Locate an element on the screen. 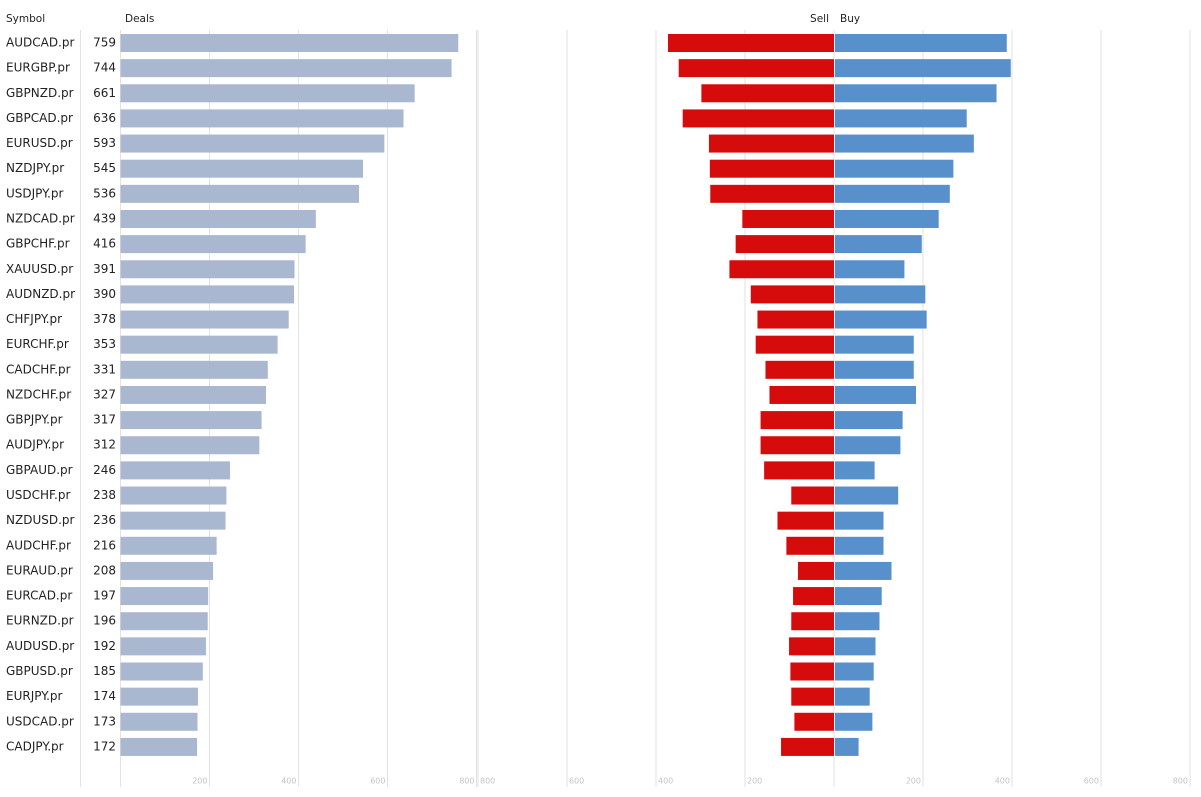 The height and width of the screenshot is (797, 1201). symbol-label: EURJPY.pr is located at coordinates (34, 696).